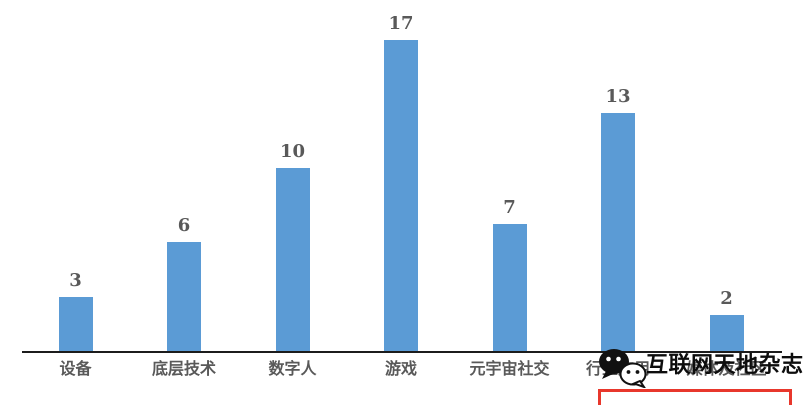 The height and width of the screenshot is (405, 803). I want to click on watermark: 互联网天地杂志, so click(700, 365).